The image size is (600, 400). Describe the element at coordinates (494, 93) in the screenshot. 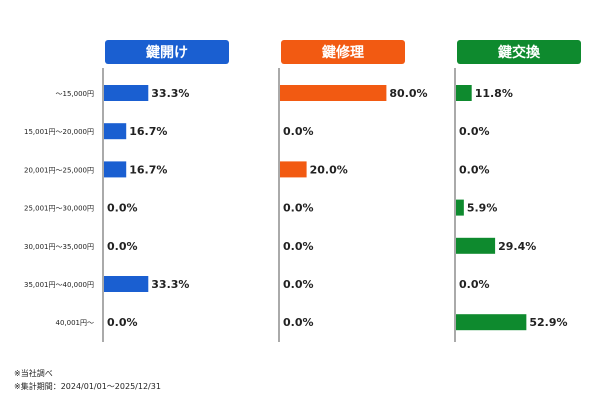

I see `data-label: 11.8%` at that location.